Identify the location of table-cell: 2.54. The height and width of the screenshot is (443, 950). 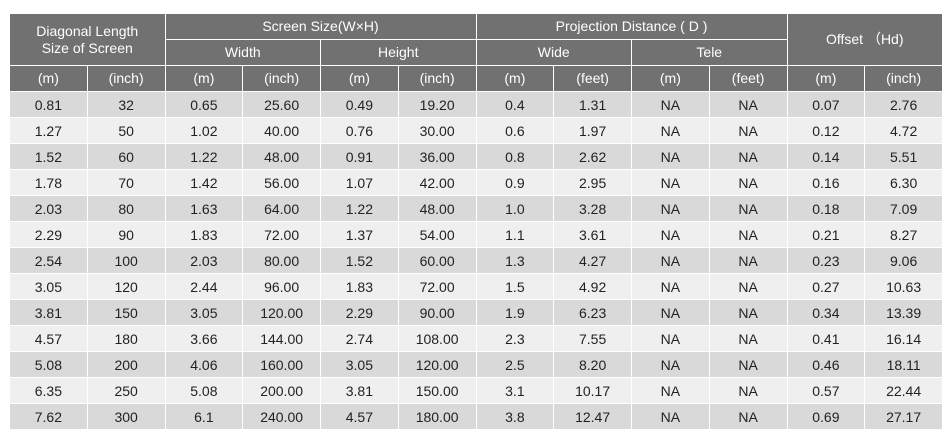
(48, 260).